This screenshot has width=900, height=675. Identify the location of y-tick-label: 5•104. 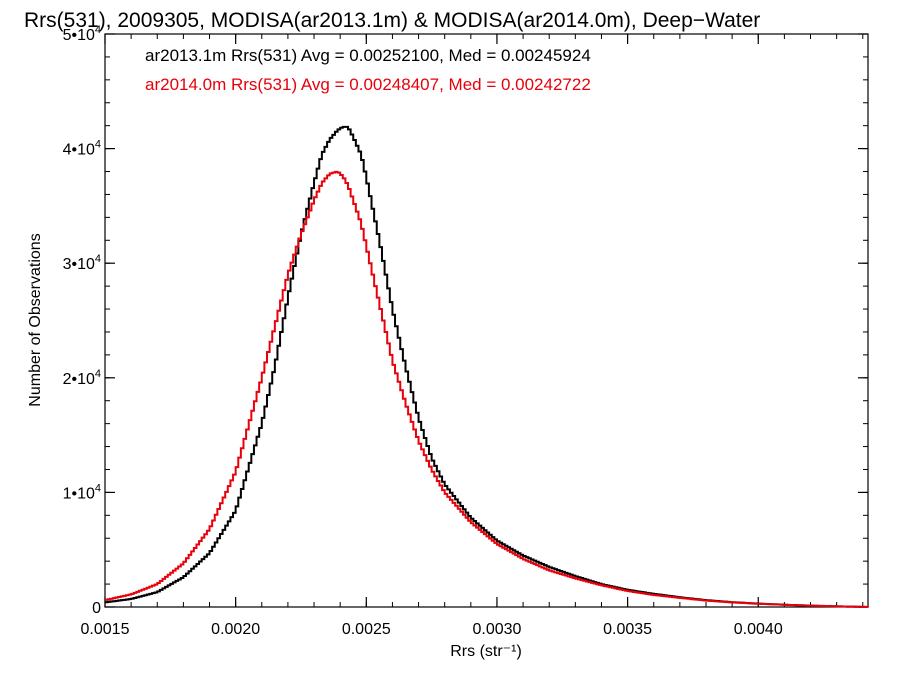
(82, 34).